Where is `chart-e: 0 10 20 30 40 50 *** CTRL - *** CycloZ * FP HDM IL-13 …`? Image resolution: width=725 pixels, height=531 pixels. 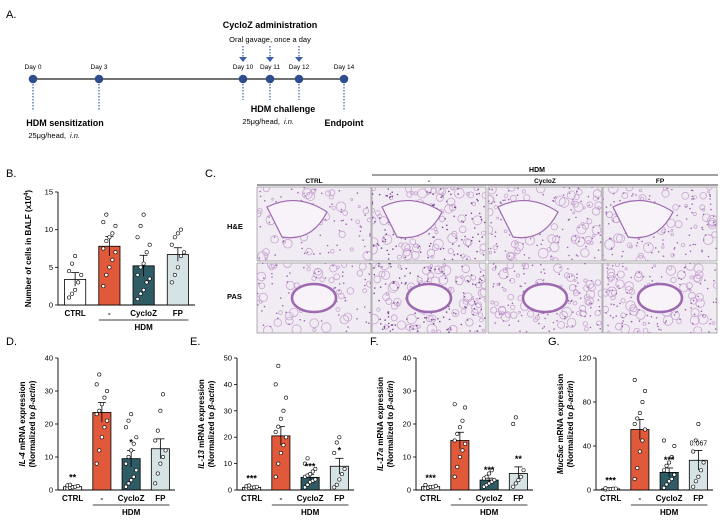
chart-e: 0 10 20 30 40 50 *** CTRL - *** CycloZ * FP HDM IL-13 … is located at coordinates (275, 435).